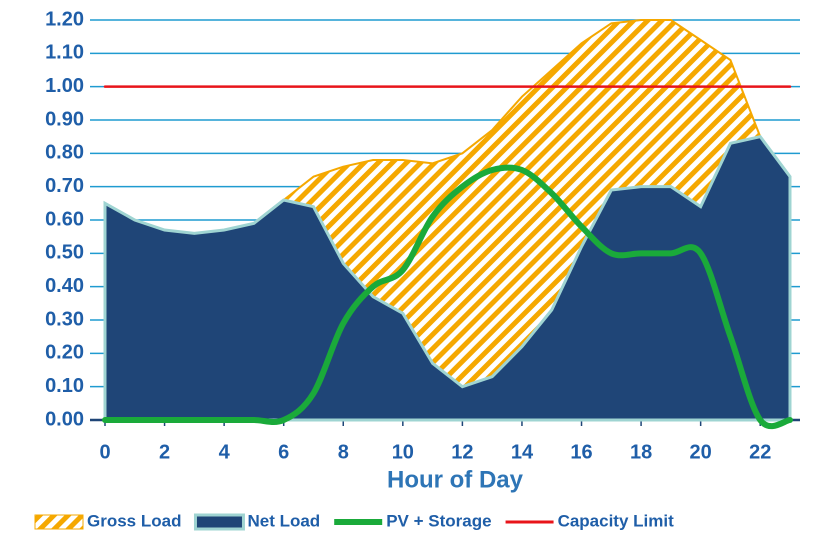 The width and height of the screenshot is (831, 537). What do you see at coordinates (581, 452) in the screenshot?
I see `x-tick-label: 16` at bounding box center [581, 452].